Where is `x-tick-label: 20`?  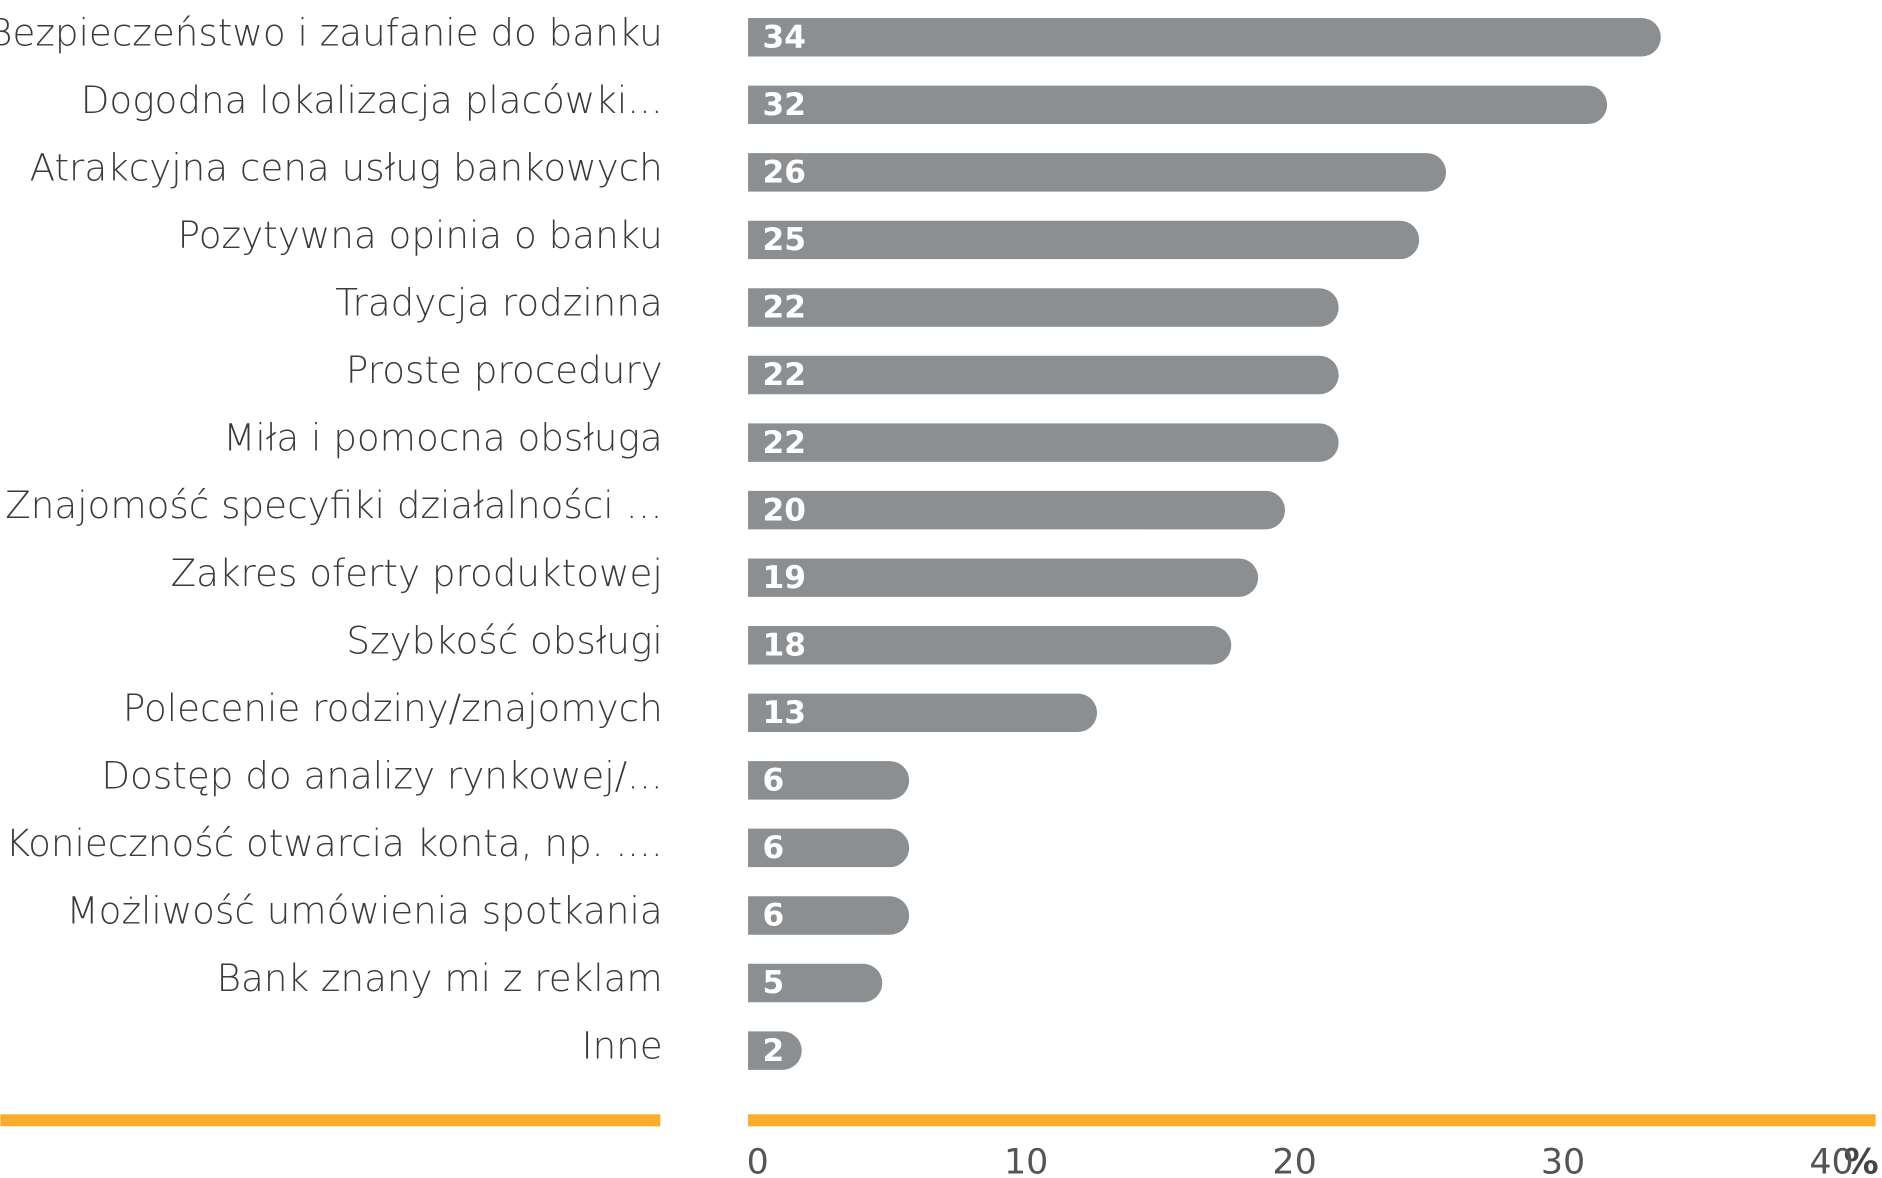
x-tick-label: 20 is located at coordinates (1294, 1160).